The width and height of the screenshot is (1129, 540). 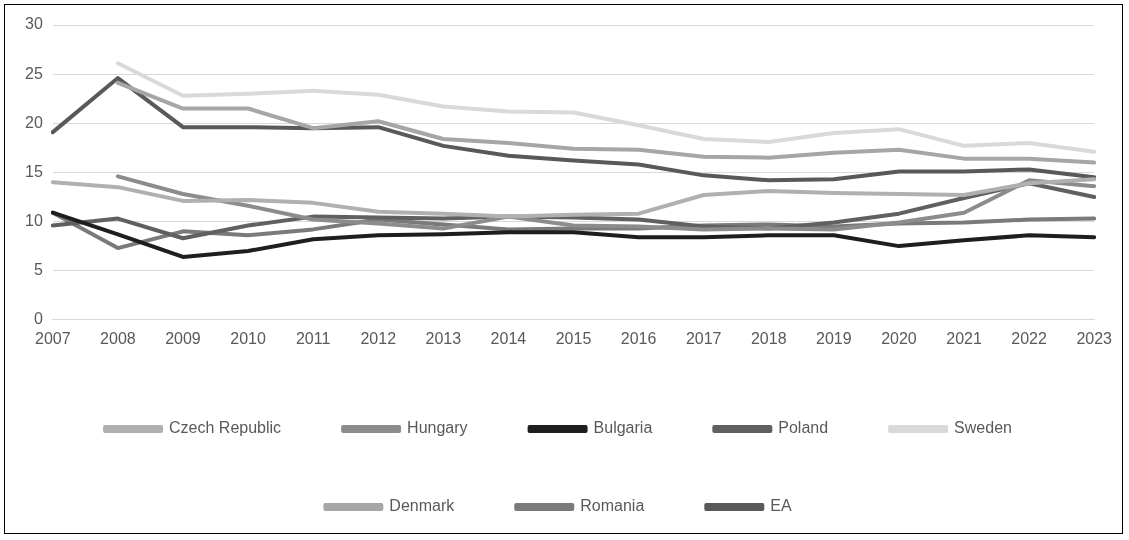 I want to click on y-tick-label: 0, so click(x=38, y=319).